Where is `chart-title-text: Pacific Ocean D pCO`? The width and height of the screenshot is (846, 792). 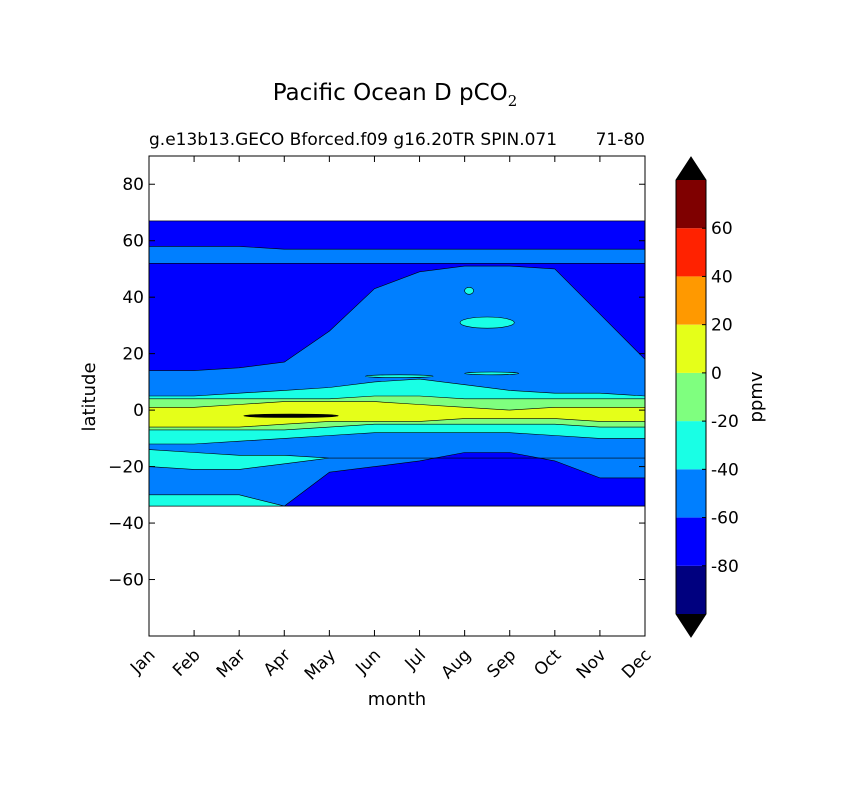
chart-title-text: Pacific Ocean D pCO is located at coordinates (390, 93).